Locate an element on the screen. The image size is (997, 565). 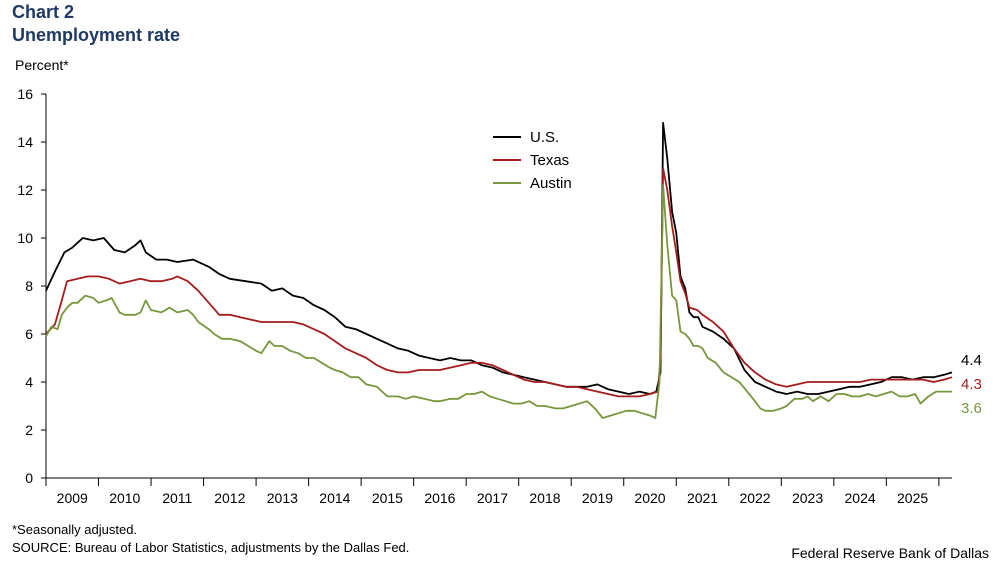
y-tick-label: 8 is located at coordinates (29, 286).